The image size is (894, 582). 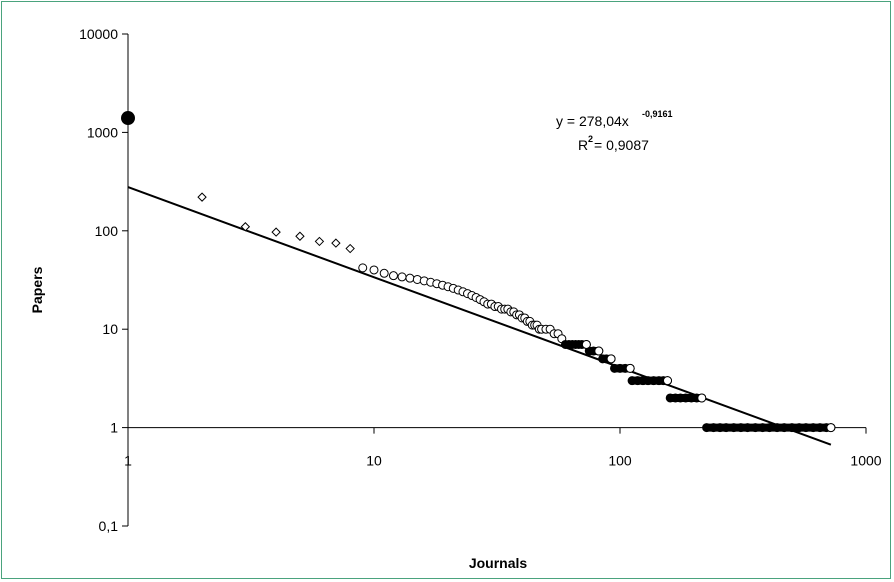 I want to click on r2-value: = 0,9087, so click(x=621, y=145).